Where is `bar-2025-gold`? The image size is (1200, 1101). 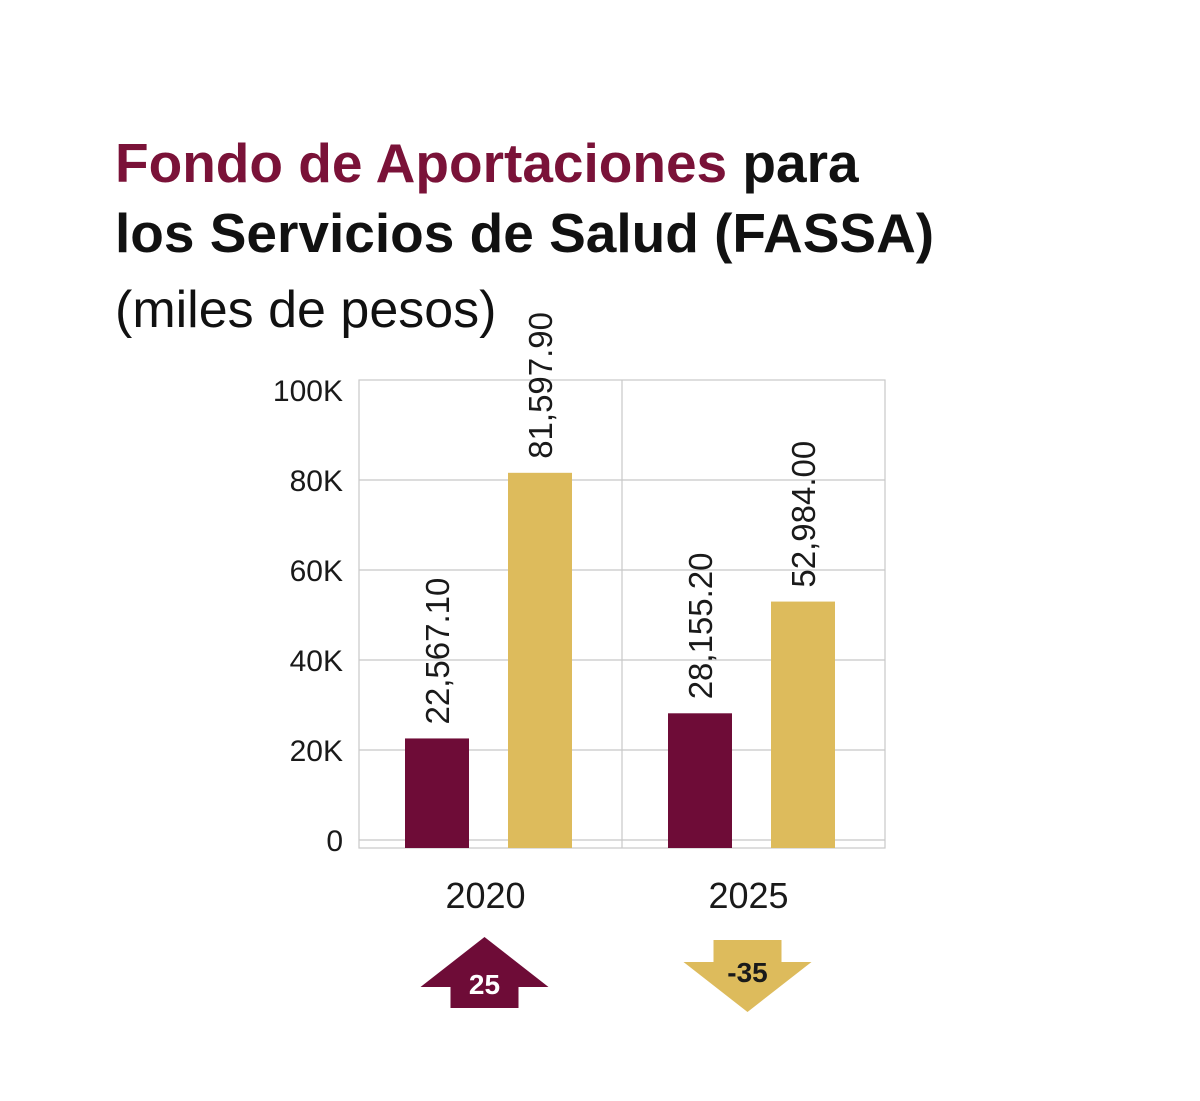 bar-2025-gold is located at coordinates (803, 724).